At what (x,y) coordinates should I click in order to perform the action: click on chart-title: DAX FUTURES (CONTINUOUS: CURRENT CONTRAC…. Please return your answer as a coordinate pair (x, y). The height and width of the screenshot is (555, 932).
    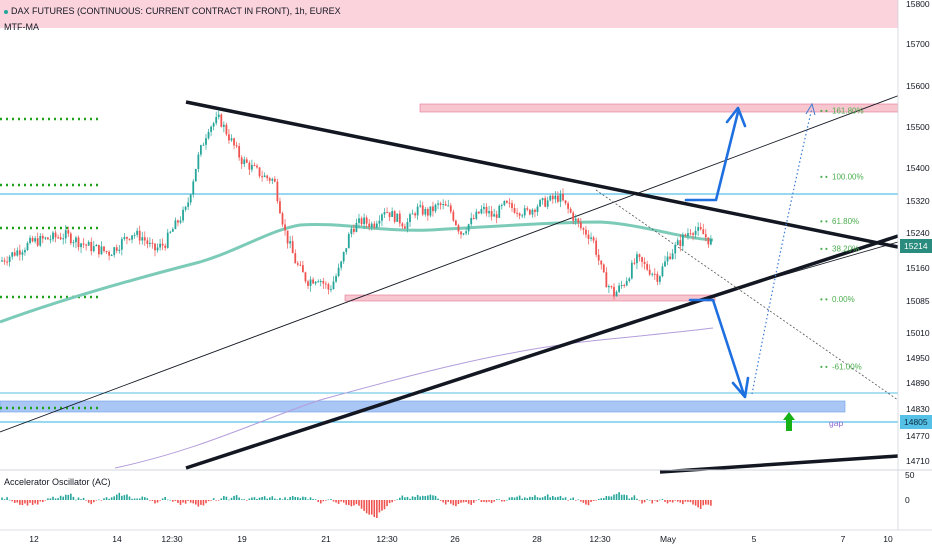
    Looking at the image, I should click on (172, 11).